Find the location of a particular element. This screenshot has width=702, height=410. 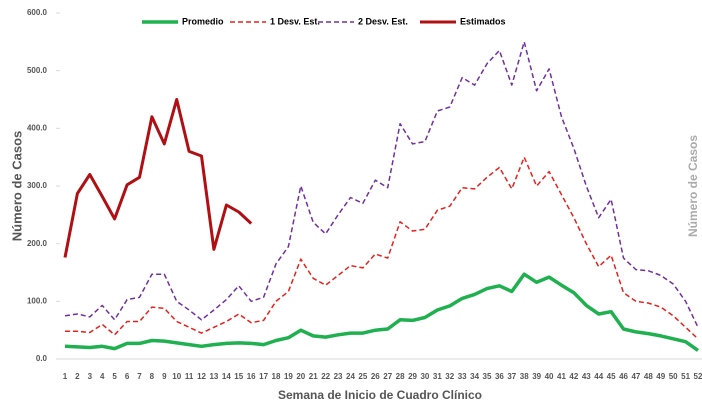

x-tick-label: 52 is located at coordinates (698, 376).